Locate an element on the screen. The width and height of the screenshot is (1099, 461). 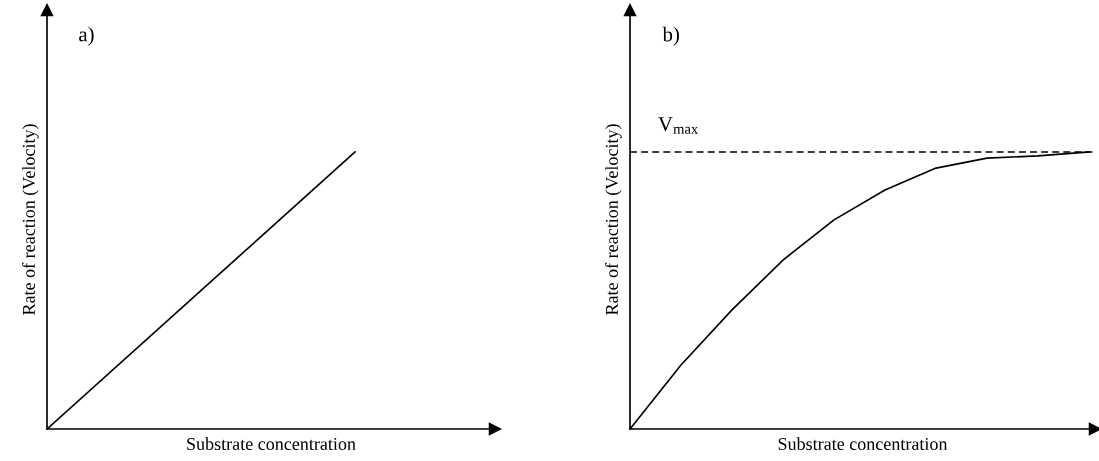
ref-line-label: V$_{max}$ is located at coordinates (678, 125).